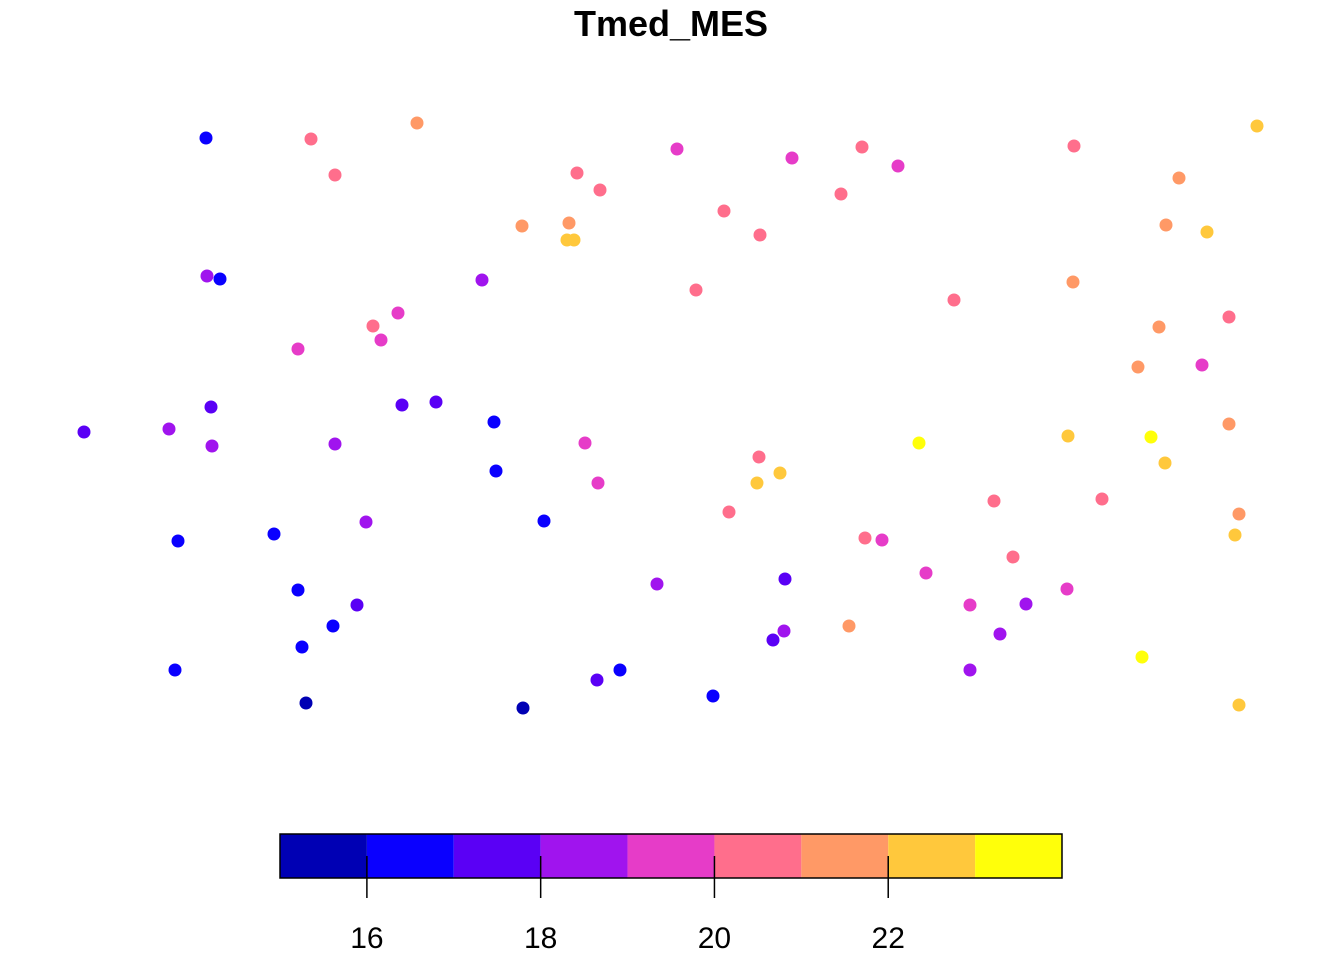 The image size is (1344, 960). I want to click on colorbar-border, so click(671, 856).